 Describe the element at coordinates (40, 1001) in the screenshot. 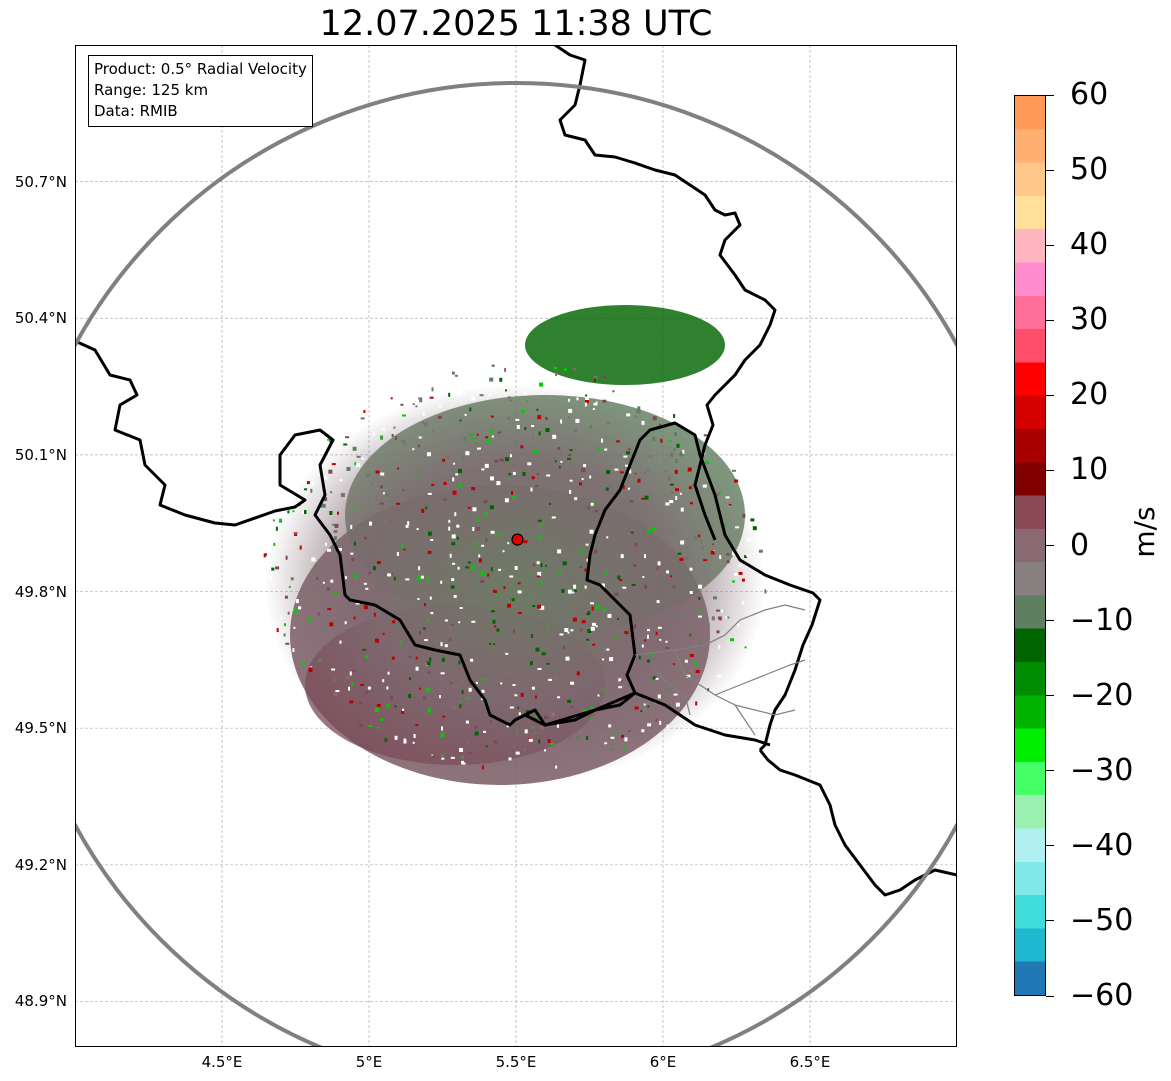

I see `lat-tick-label: 48.9°N` at that location.